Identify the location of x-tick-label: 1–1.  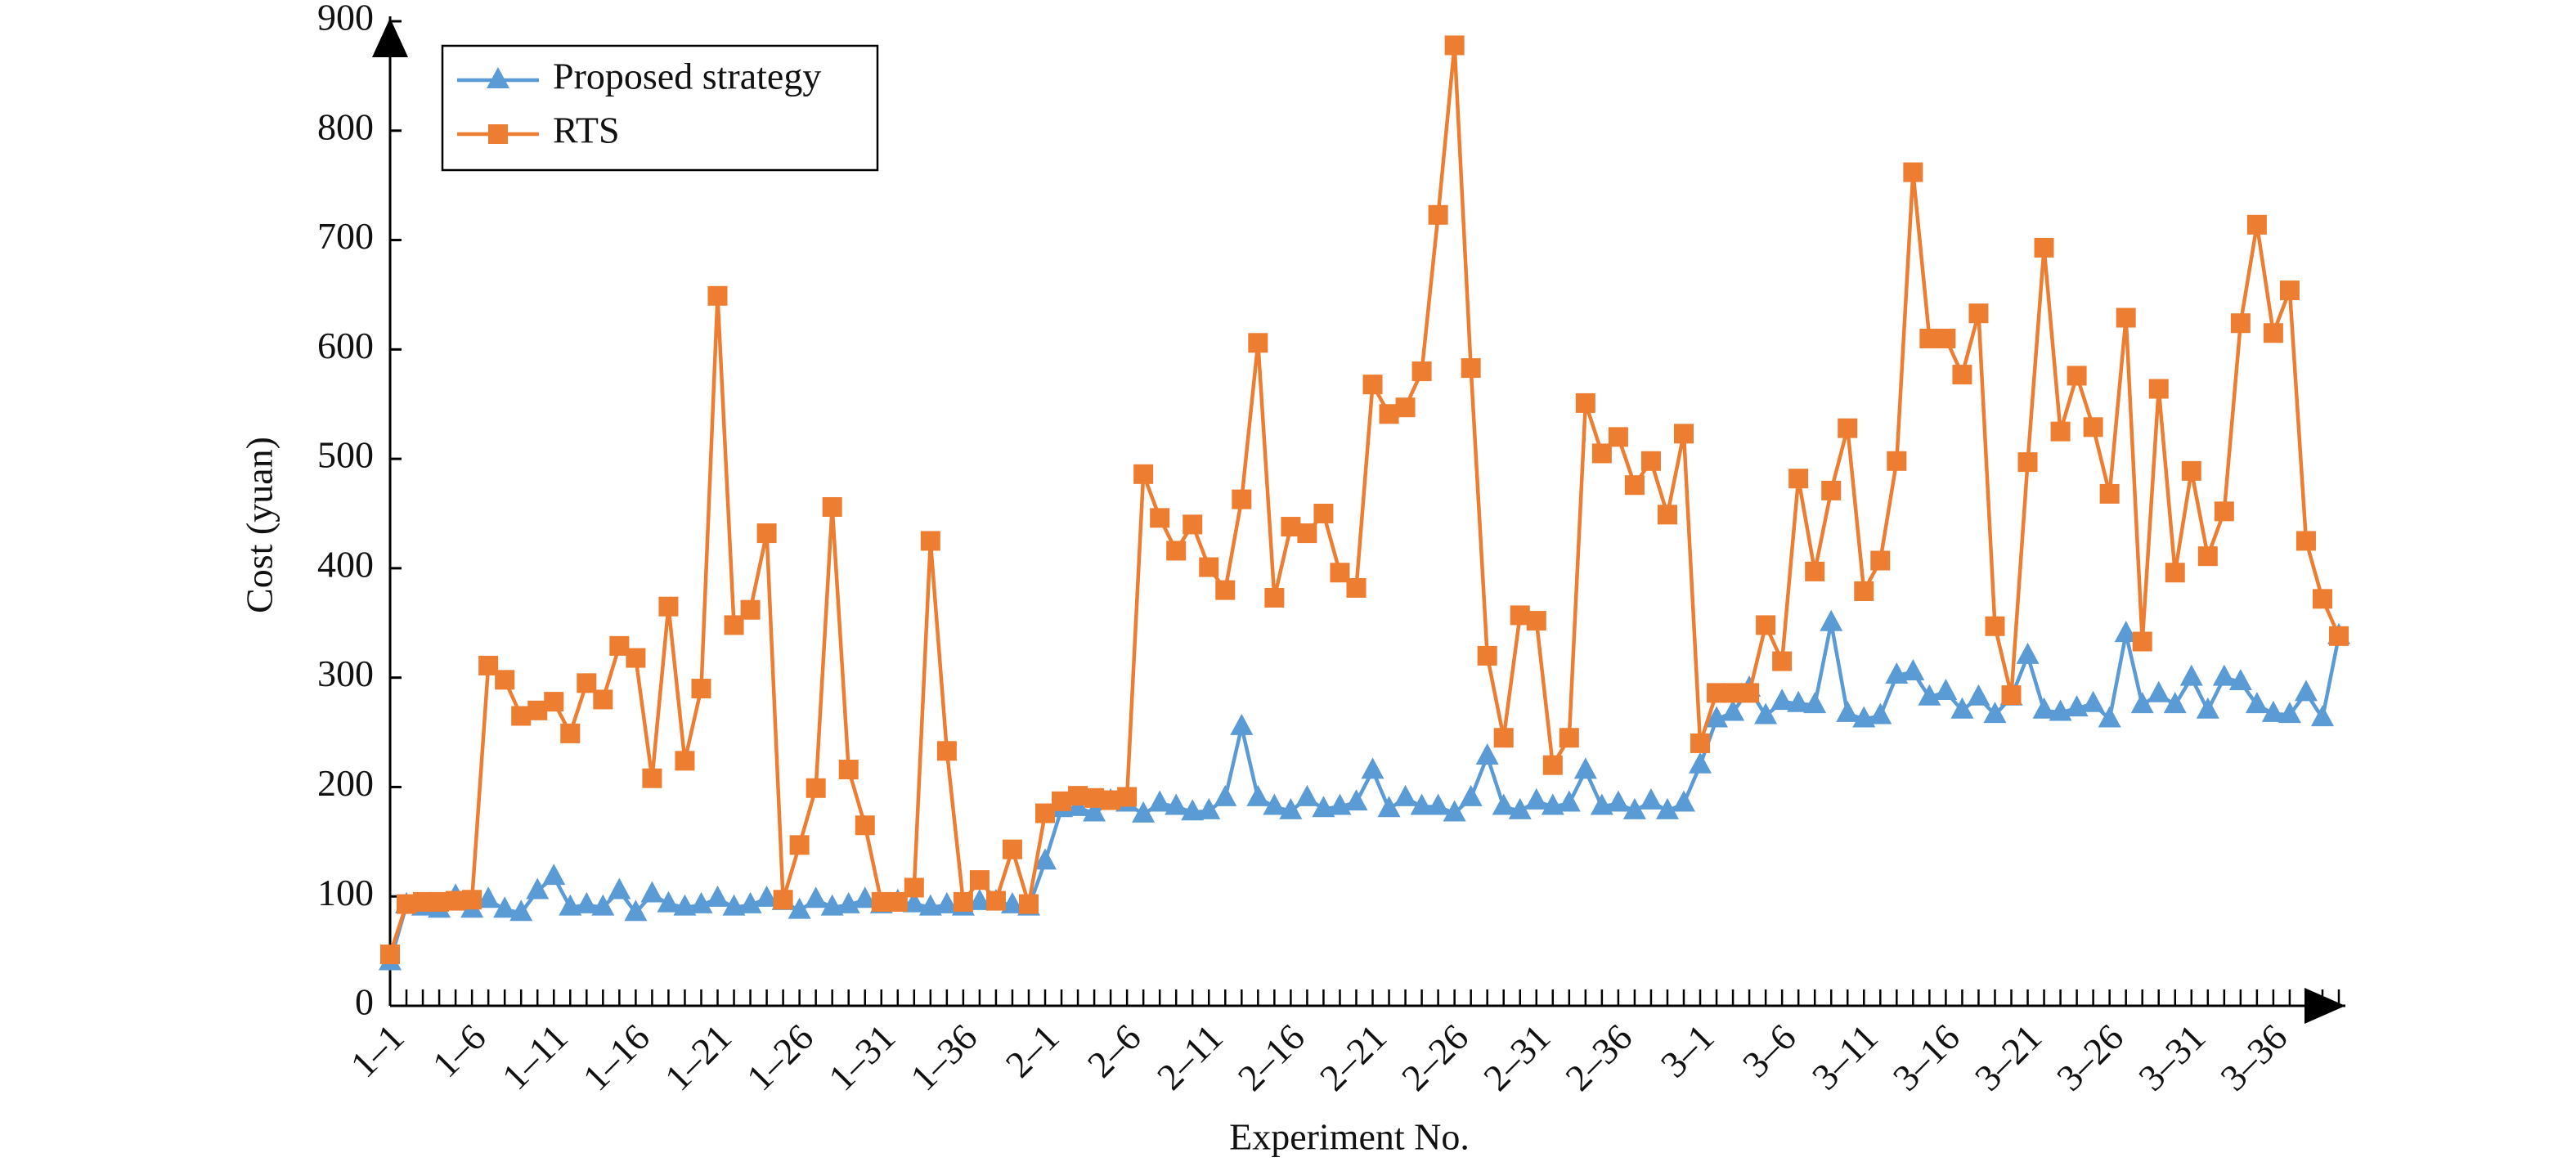
(377, 1051).